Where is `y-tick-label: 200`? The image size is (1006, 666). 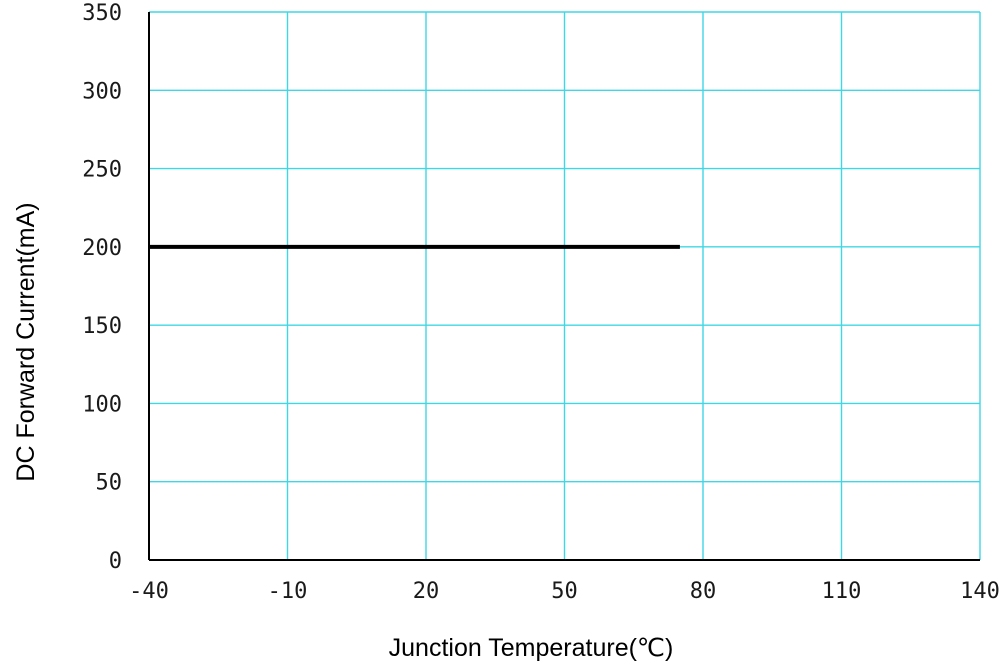
y-tick-label: 200 is located at coordinates (102, 248).